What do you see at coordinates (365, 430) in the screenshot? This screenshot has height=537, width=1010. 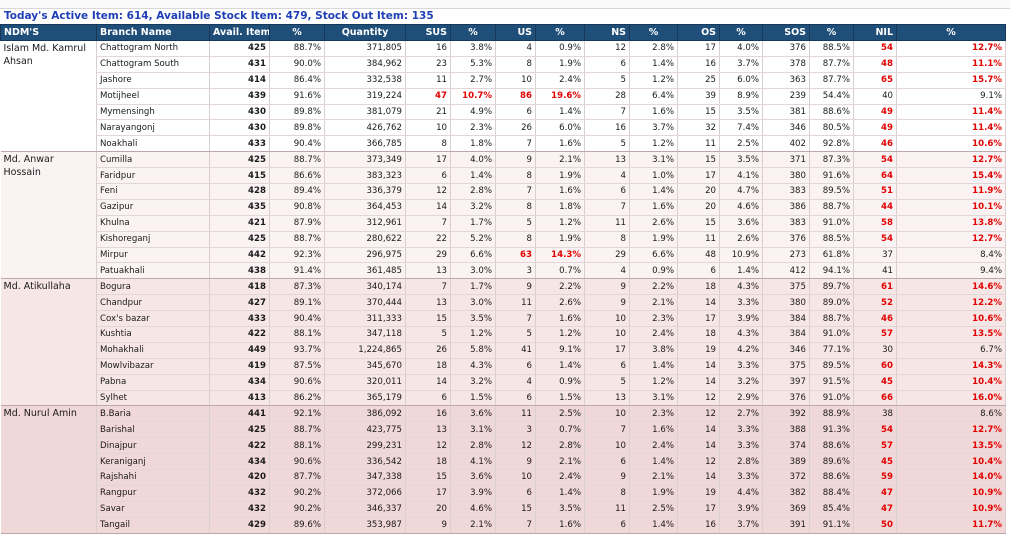 I see `quantity-cell: 423,775` at bounding box center [365, 430].